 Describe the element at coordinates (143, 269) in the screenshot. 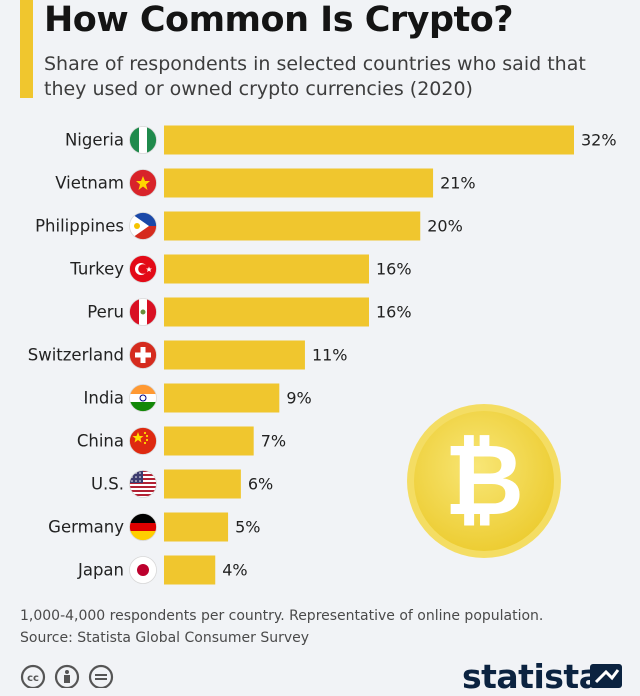

I see `turkey-flag-icon` at that location.